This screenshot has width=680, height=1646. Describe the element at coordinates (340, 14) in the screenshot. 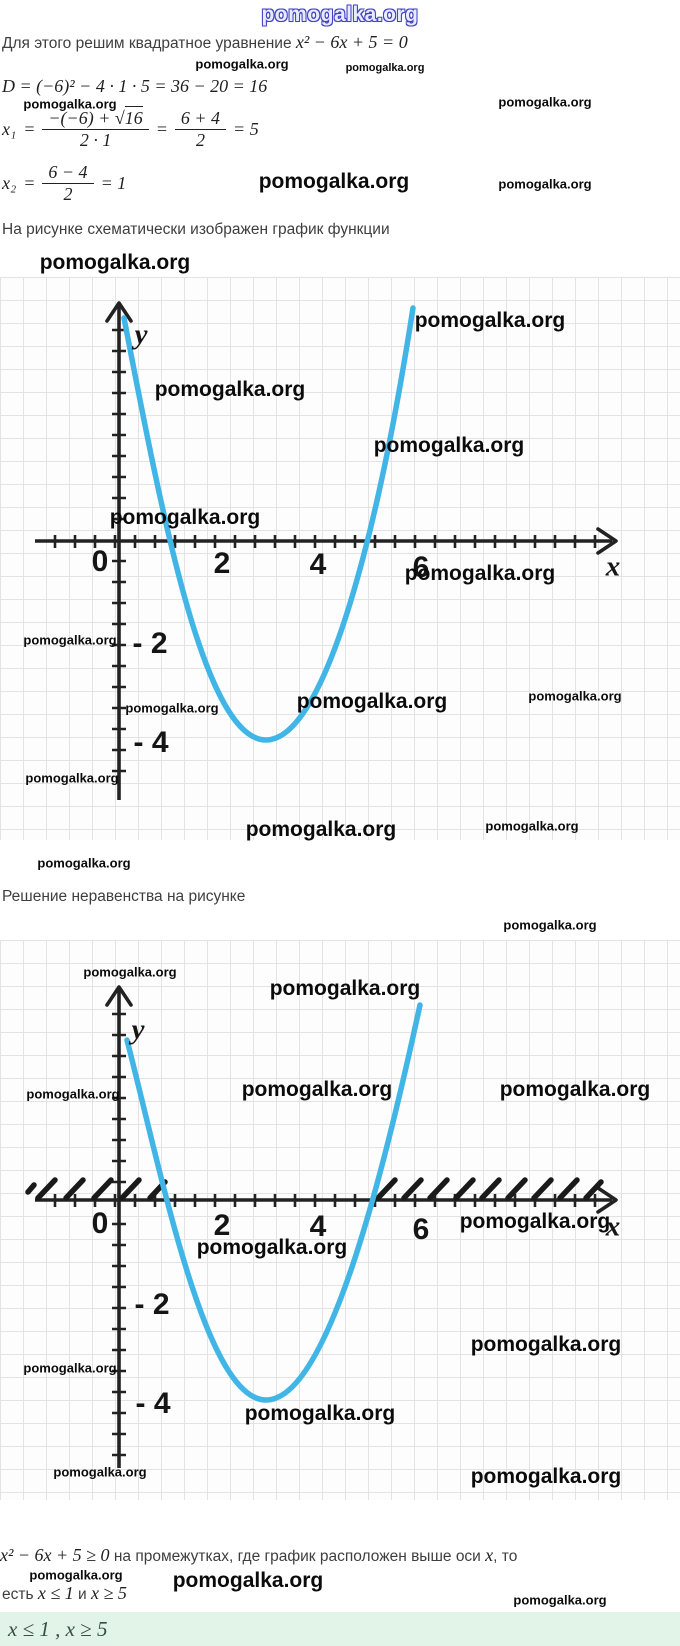

I see `site-watermark-colored: pomogalka.org` at that location.